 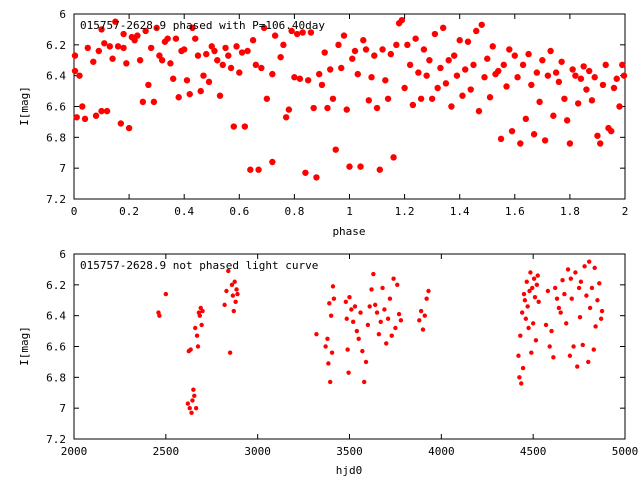 What do you see at coordinates (62, 408) in the screenshot?
I see `unphased-y-tick-label: 7` at bounding box center [62, 408].